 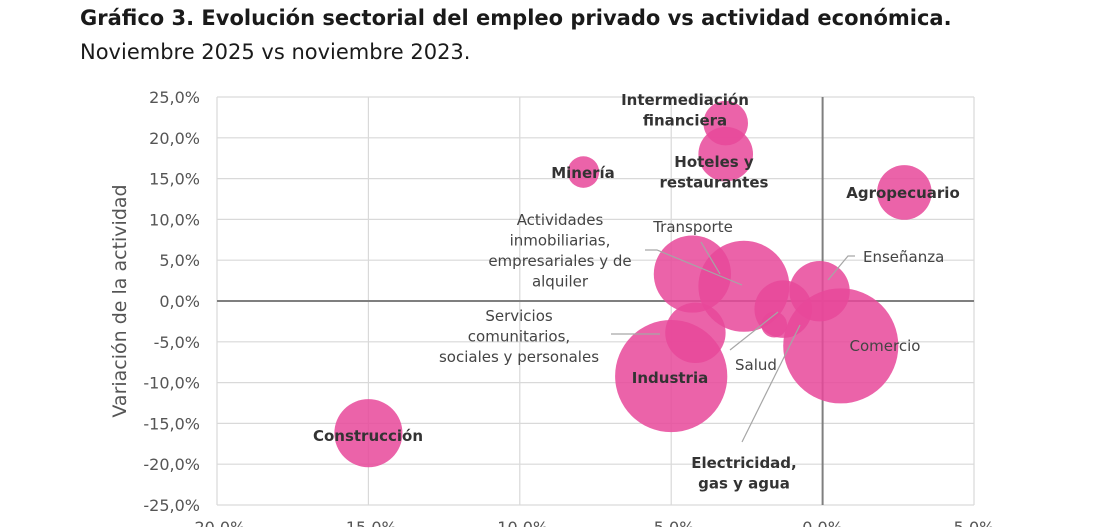 What do you see at coordinates (974, 522) in the screenshot?
I see `x-tick-label: 5,0%` at bounding box center [974, 522].